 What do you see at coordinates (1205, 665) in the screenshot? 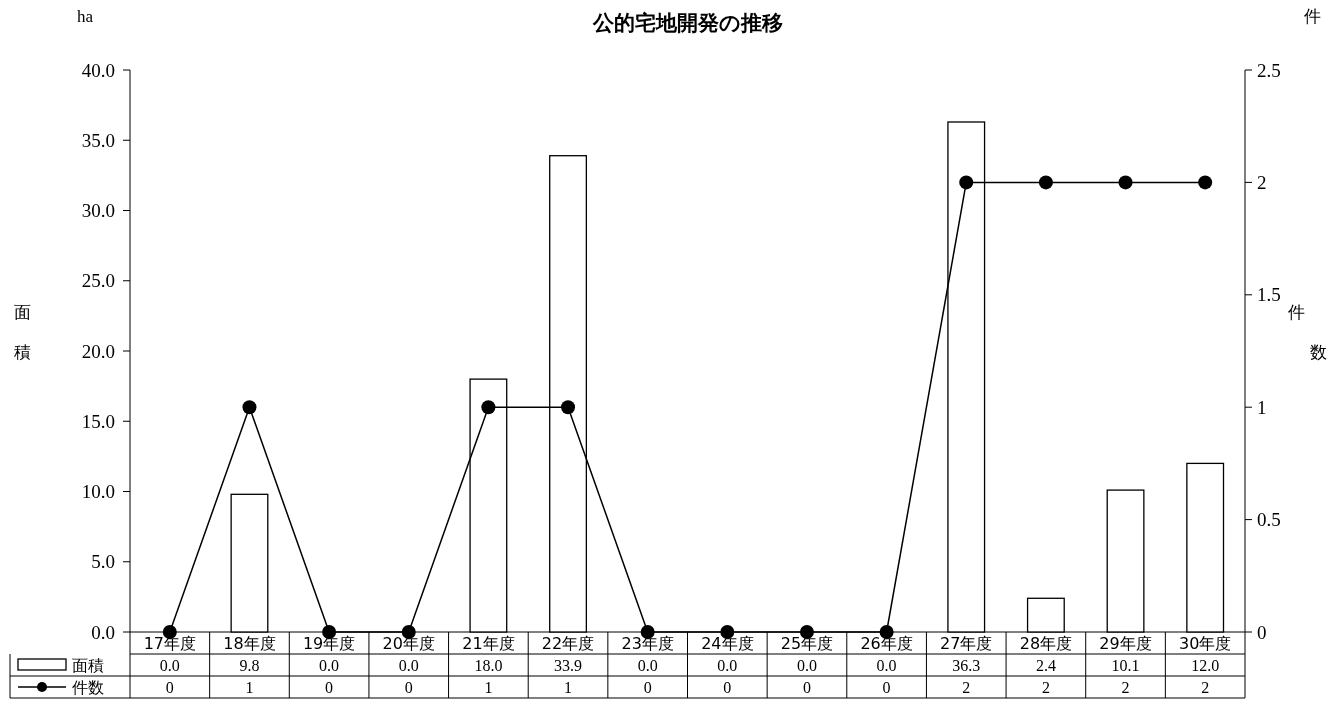
I see `data-label: 12.0` at bounding box center [1205, 665].